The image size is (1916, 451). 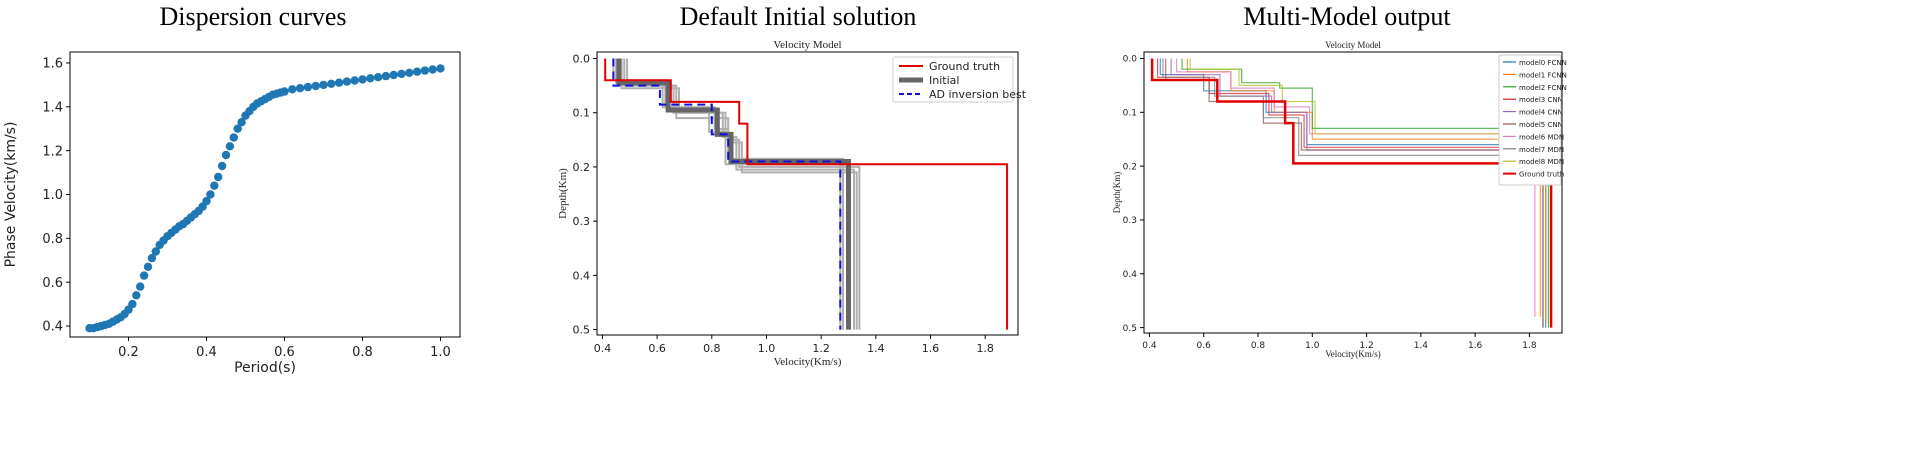 What do you see at coordinates (52, 283) in the screenshot?
I see `dispersion-ytick-label: 0.6` at bounding box center [52, 283].